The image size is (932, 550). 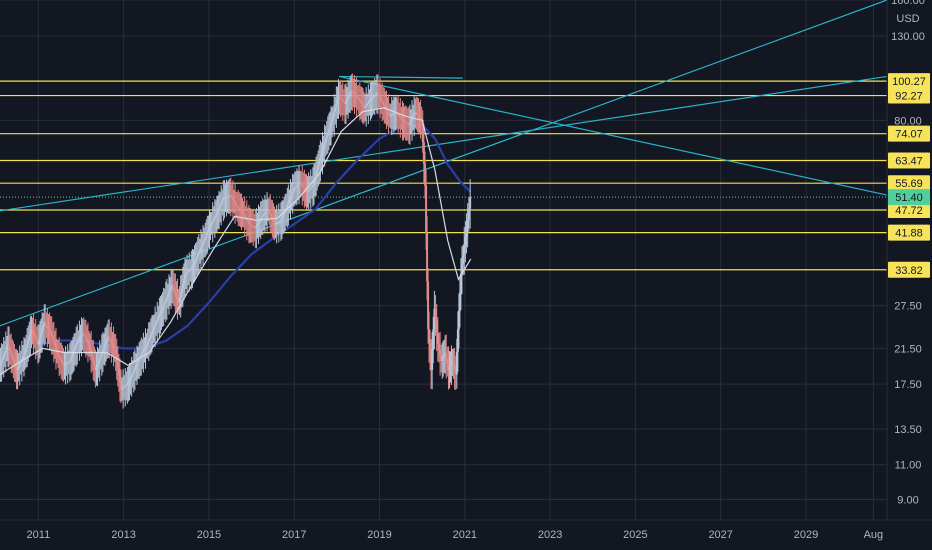 I want to click on x-tick-label: 2015, so click(x=209, y=535).